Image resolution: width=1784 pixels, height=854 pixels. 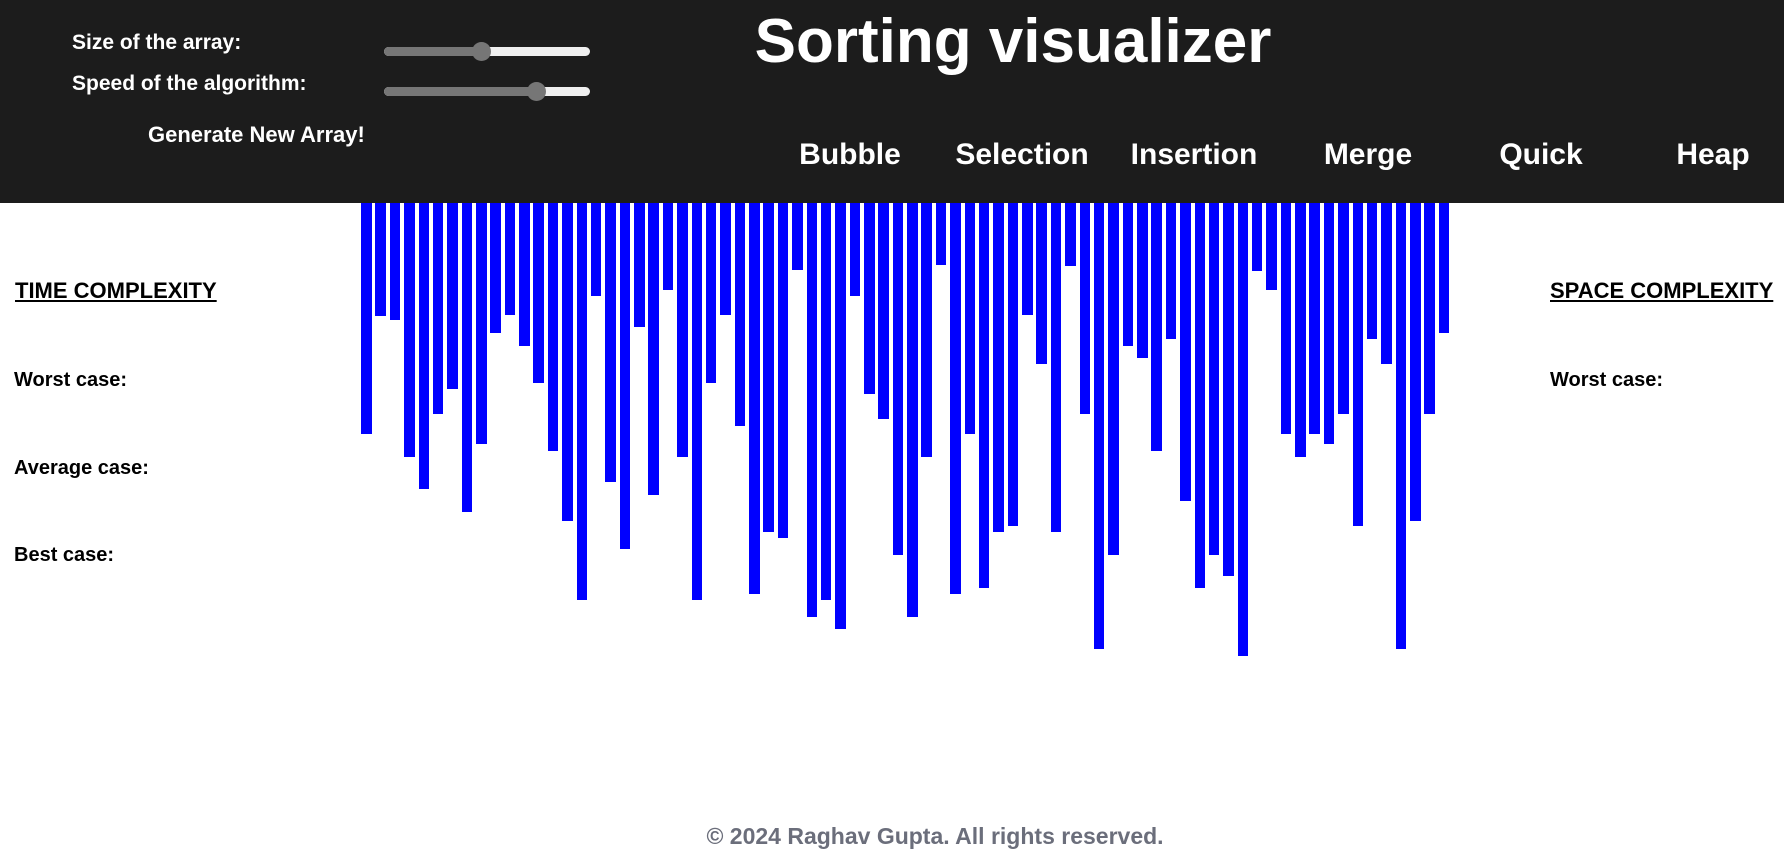 What do you see at coordinates (116, 290) in the screenshot?
I see `time-complexity-heading: TIME COMPLEXITY` at bounding box center [116, 290].